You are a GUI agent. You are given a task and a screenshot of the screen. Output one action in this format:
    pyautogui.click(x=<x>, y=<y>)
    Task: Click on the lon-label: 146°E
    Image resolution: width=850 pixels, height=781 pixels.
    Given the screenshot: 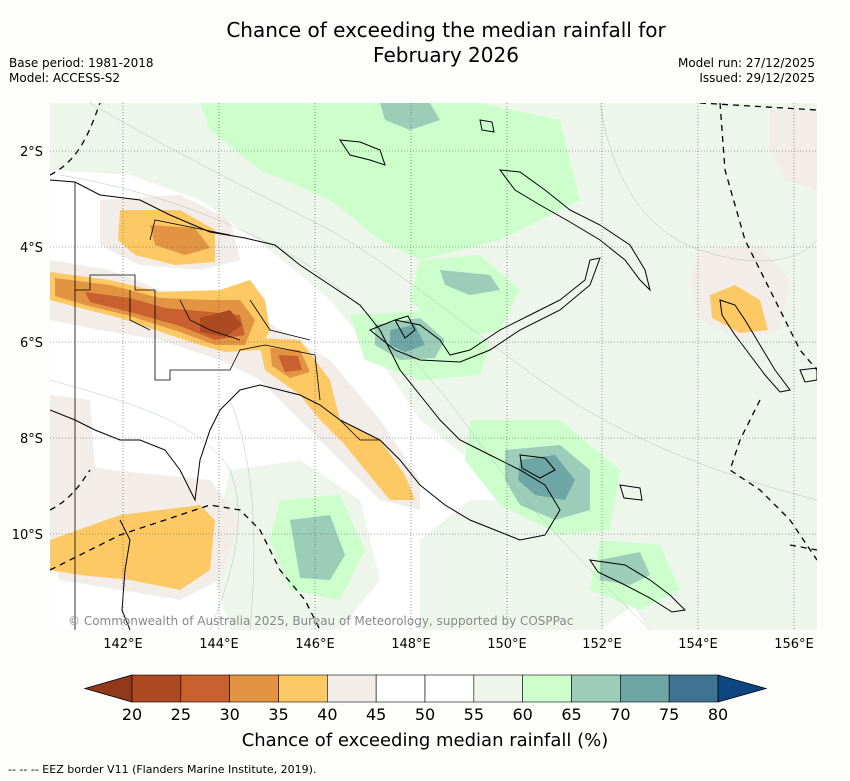 What is the action you would take?
    pyautogui.click(x=315, y=644)
    